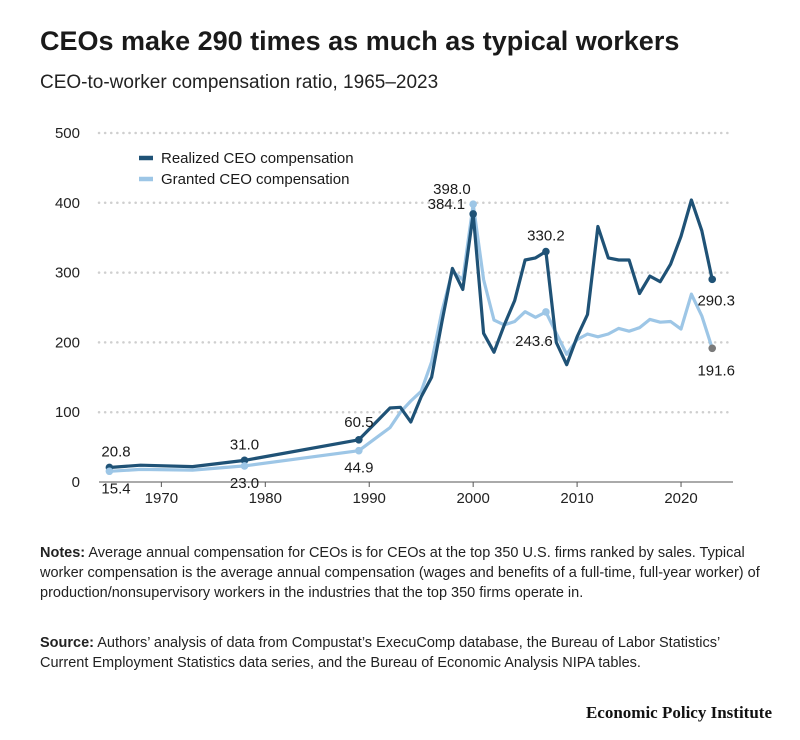 The width and height of the screenshot is (800, 740). I want to click on x-tick-label-2010: 2010, so click(576, 498).